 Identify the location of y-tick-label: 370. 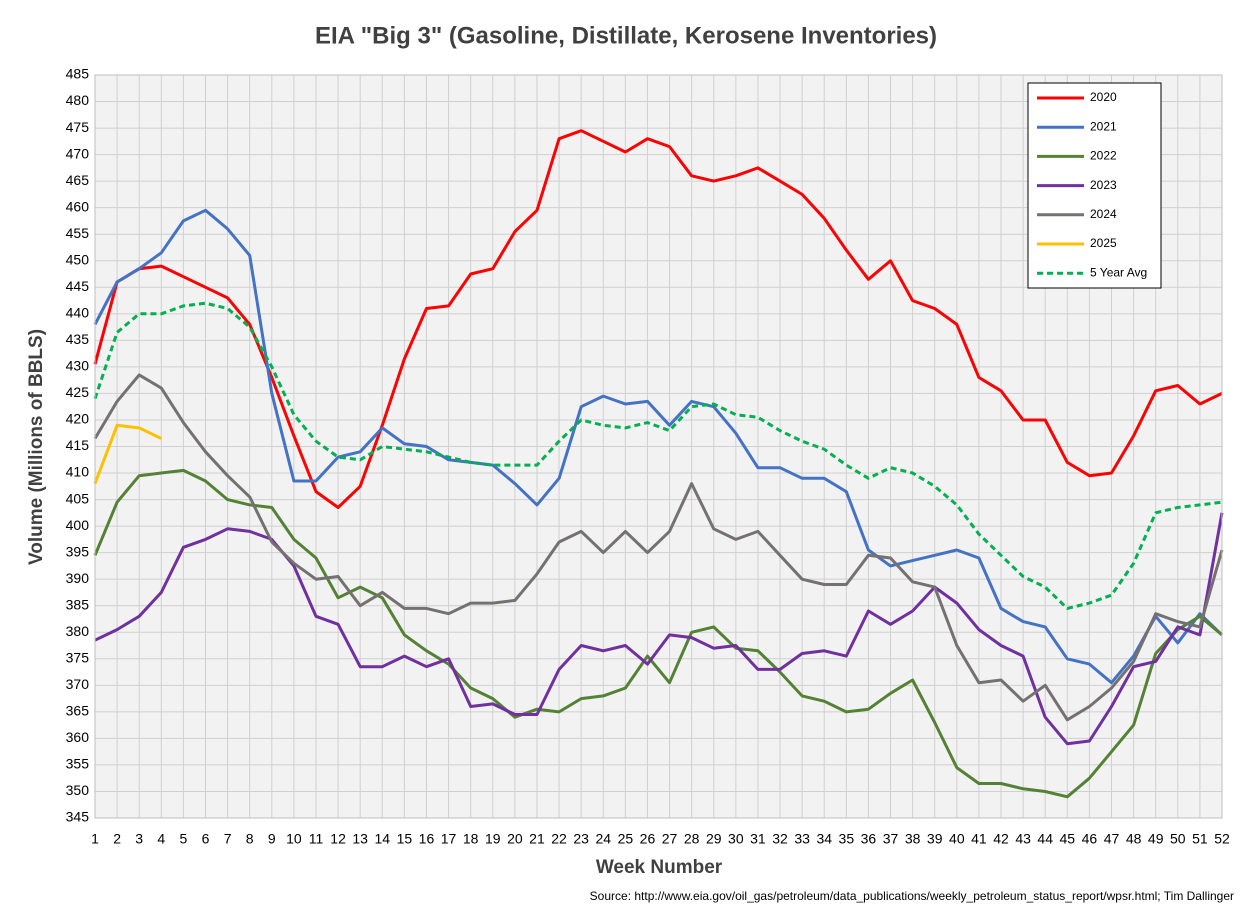
(78, 684).